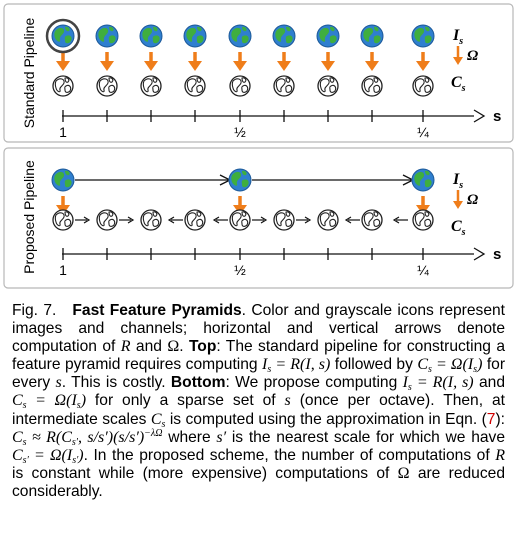  What do you see at coordinates (497, 116) in the screenshot?
I see `standard-axis-s-label: s` at bounding box center [497, 116].